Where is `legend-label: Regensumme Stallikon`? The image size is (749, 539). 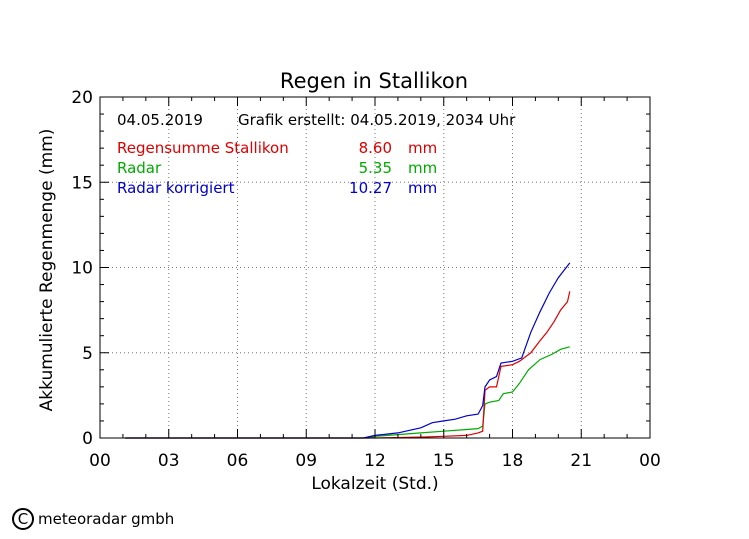
legend-label: Regensumme Stallikon is located at coordinates (203, 148).